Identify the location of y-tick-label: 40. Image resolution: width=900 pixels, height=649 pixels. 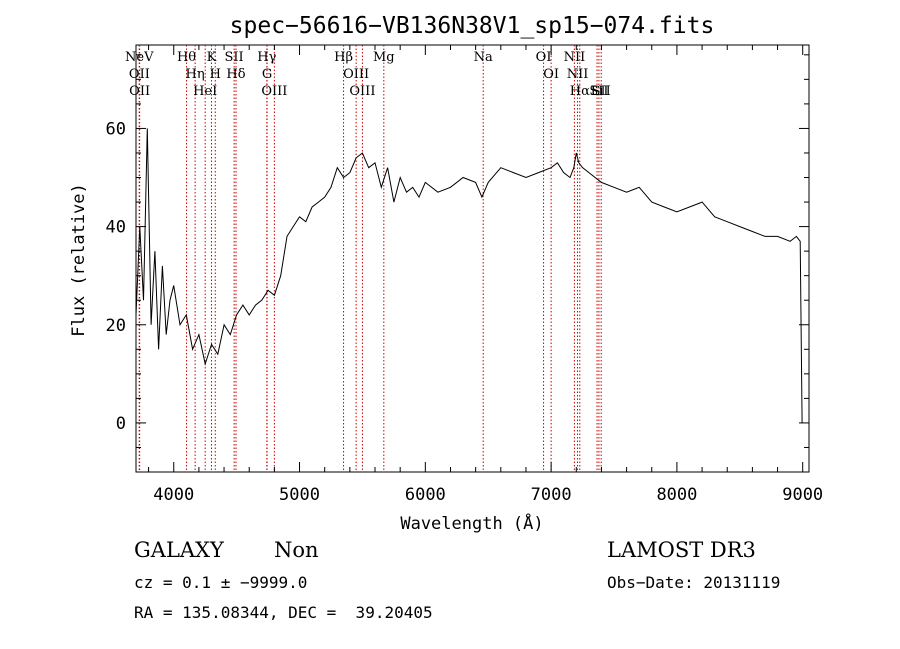
(116, 228).